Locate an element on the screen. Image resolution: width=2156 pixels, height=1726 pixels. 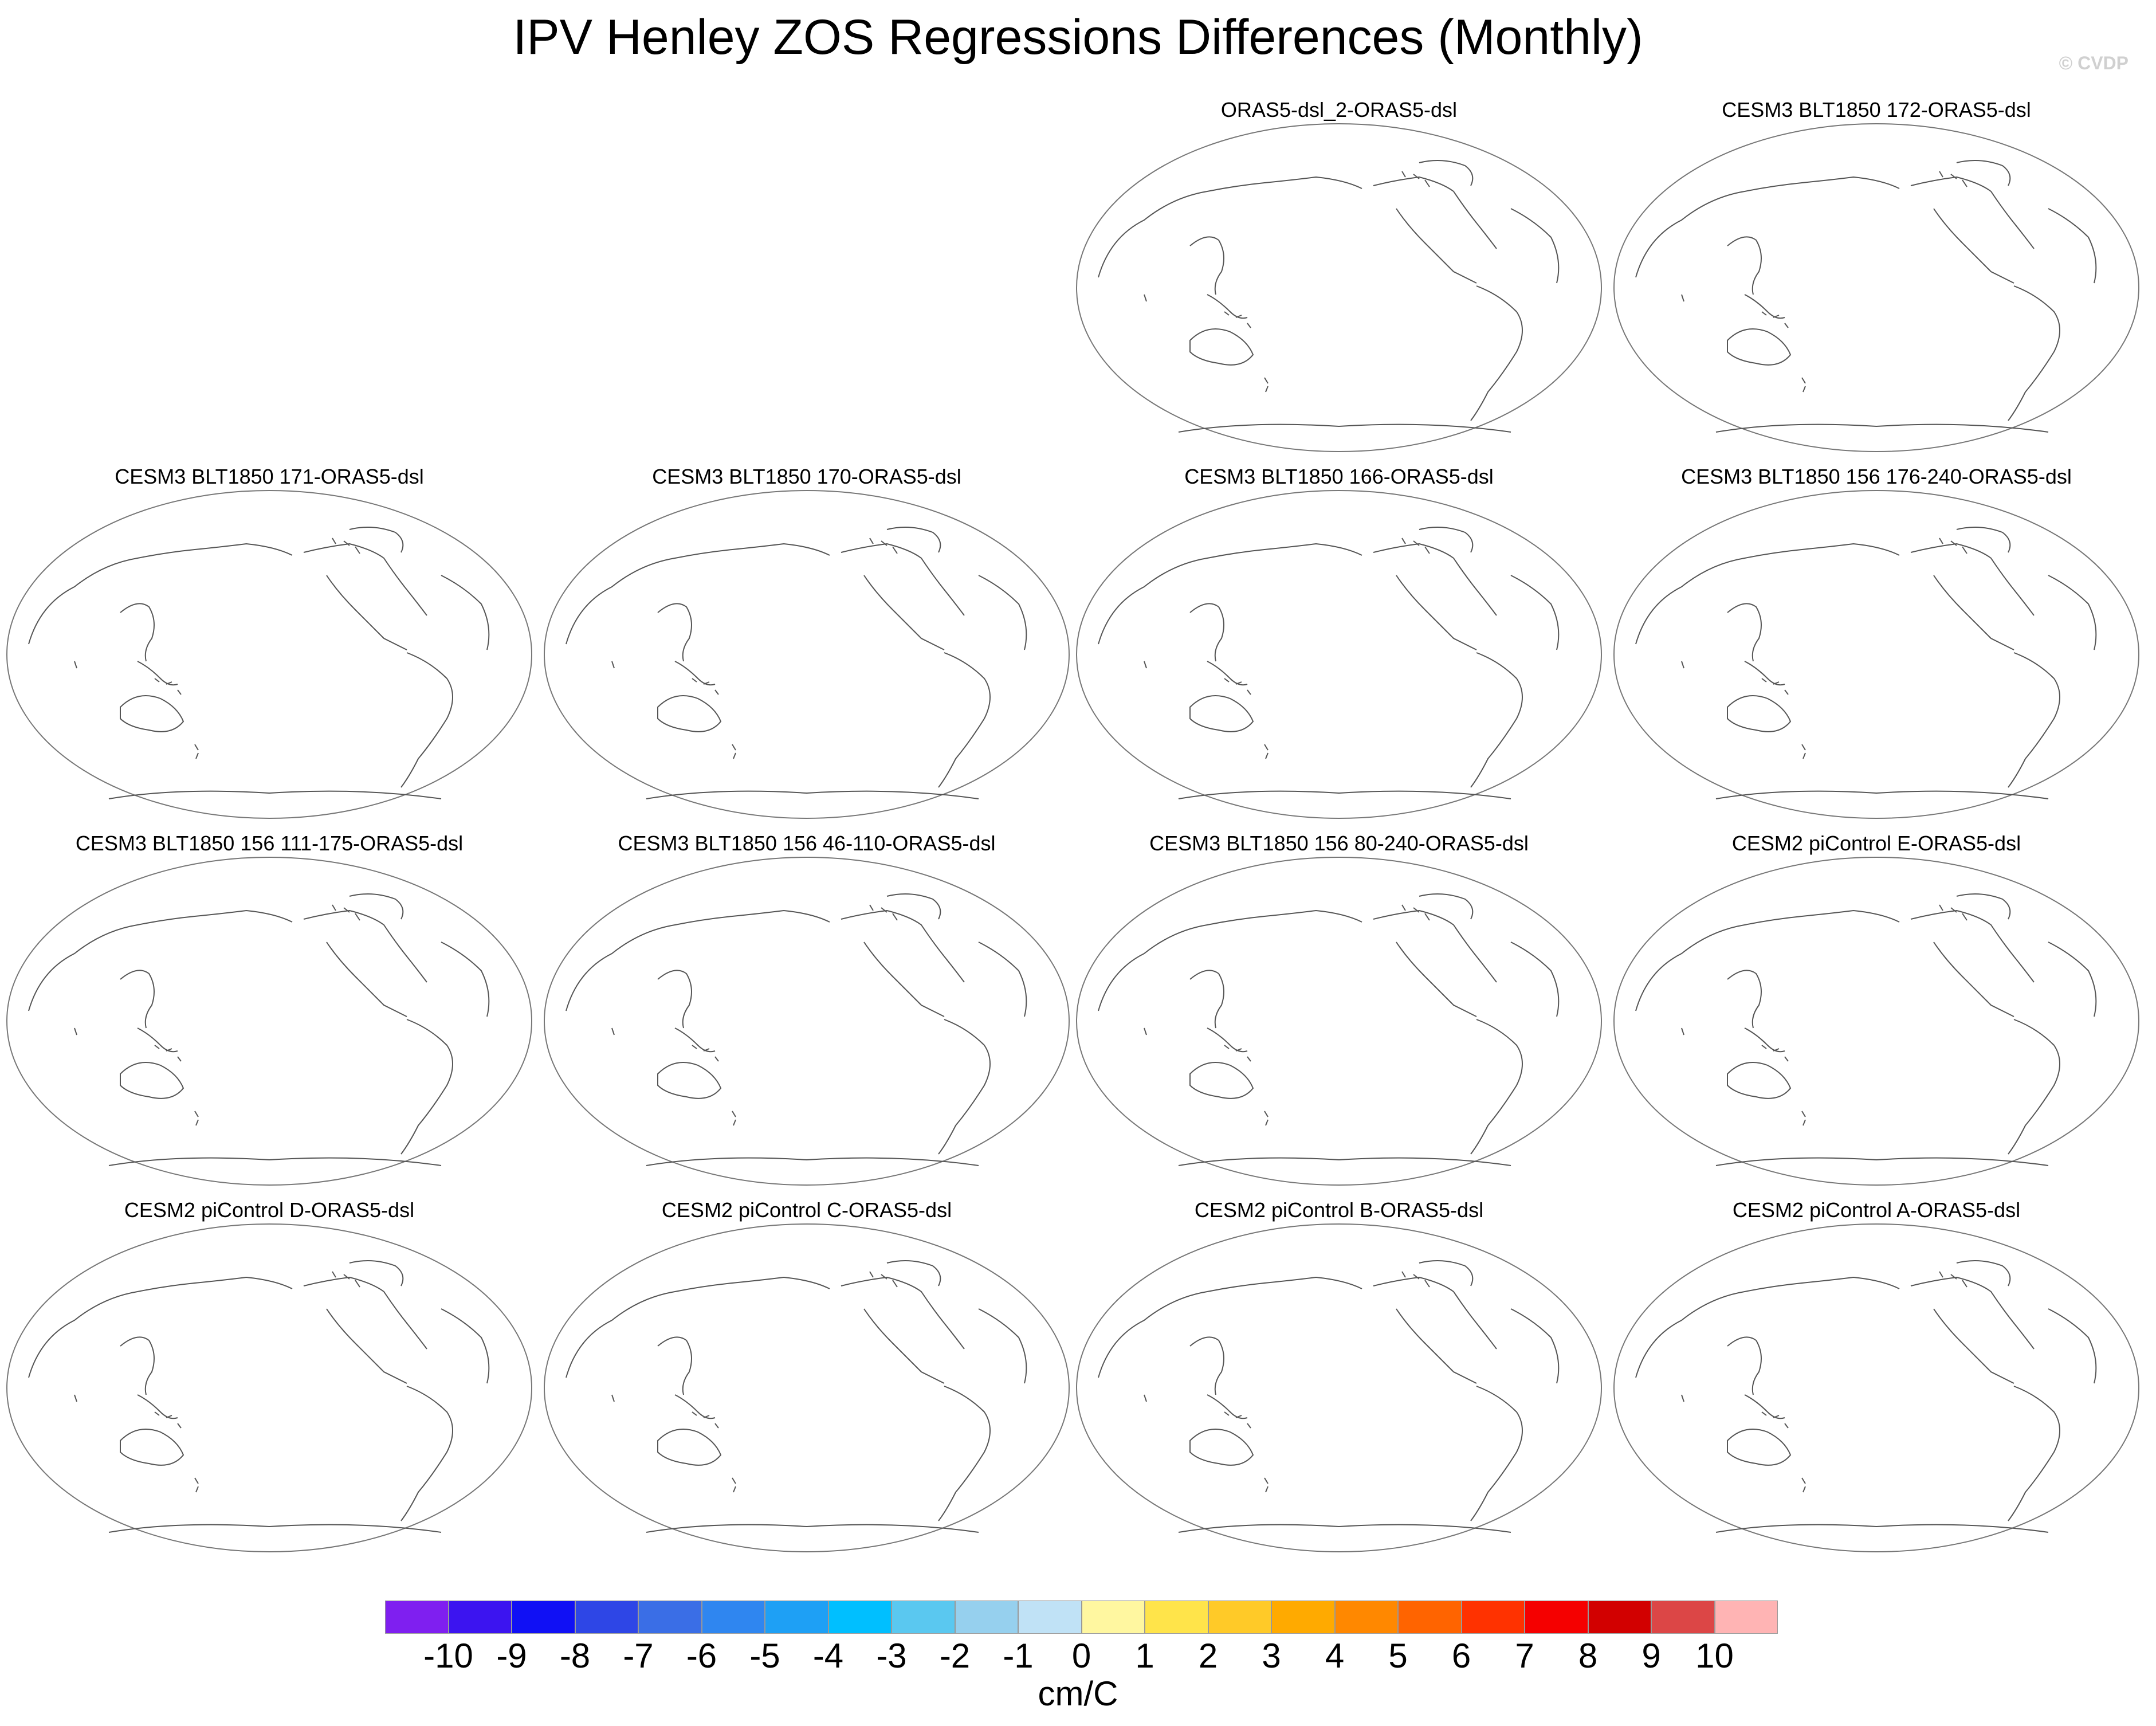
map-panel: CESM3 BLT1850 170-ORAS5-dsl is located at coordinates (806, 641).